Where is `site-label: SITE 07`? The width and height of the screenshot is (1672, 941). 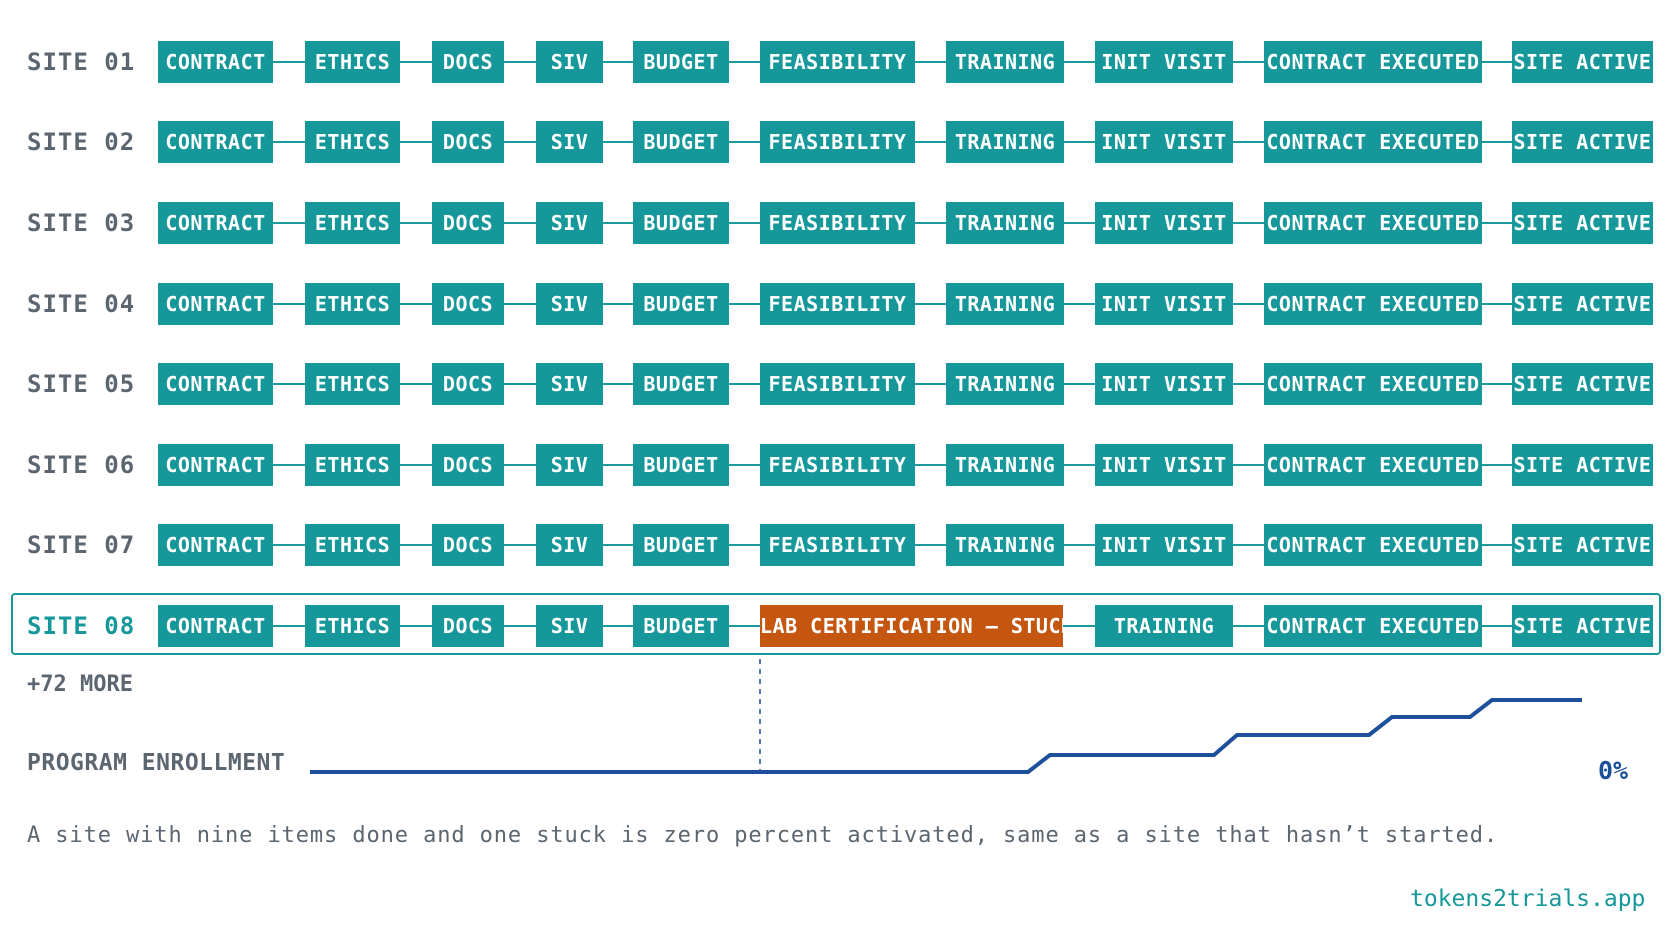 site-label: SITE 07 is located at coordinates (81, 545).